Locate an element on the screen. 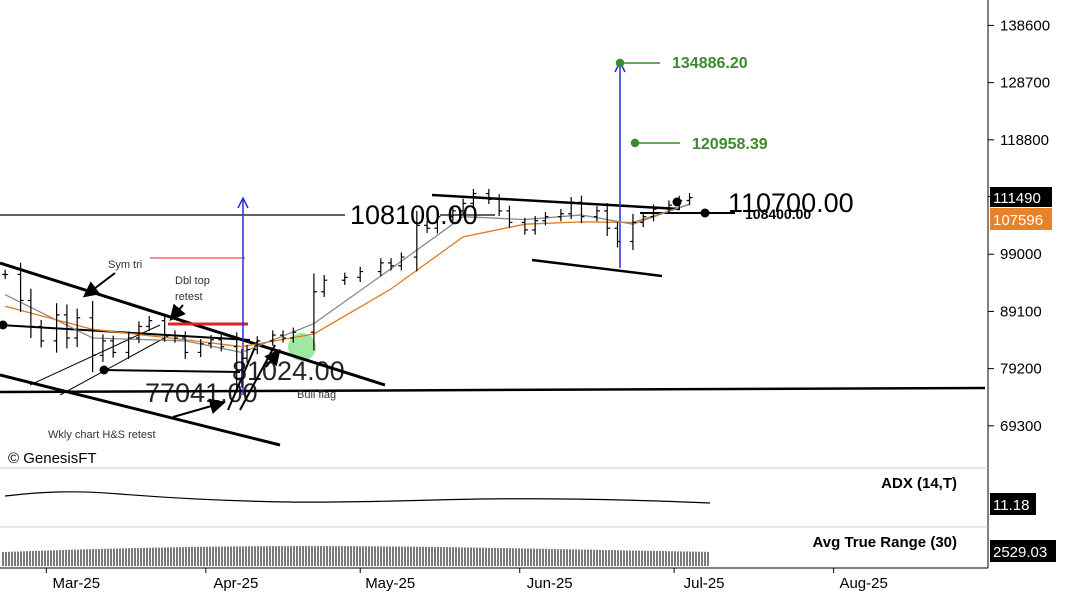  y-axis: 138600 128700 118800 99000 89100 79200 69300 is located at coordinates (1019, 226).